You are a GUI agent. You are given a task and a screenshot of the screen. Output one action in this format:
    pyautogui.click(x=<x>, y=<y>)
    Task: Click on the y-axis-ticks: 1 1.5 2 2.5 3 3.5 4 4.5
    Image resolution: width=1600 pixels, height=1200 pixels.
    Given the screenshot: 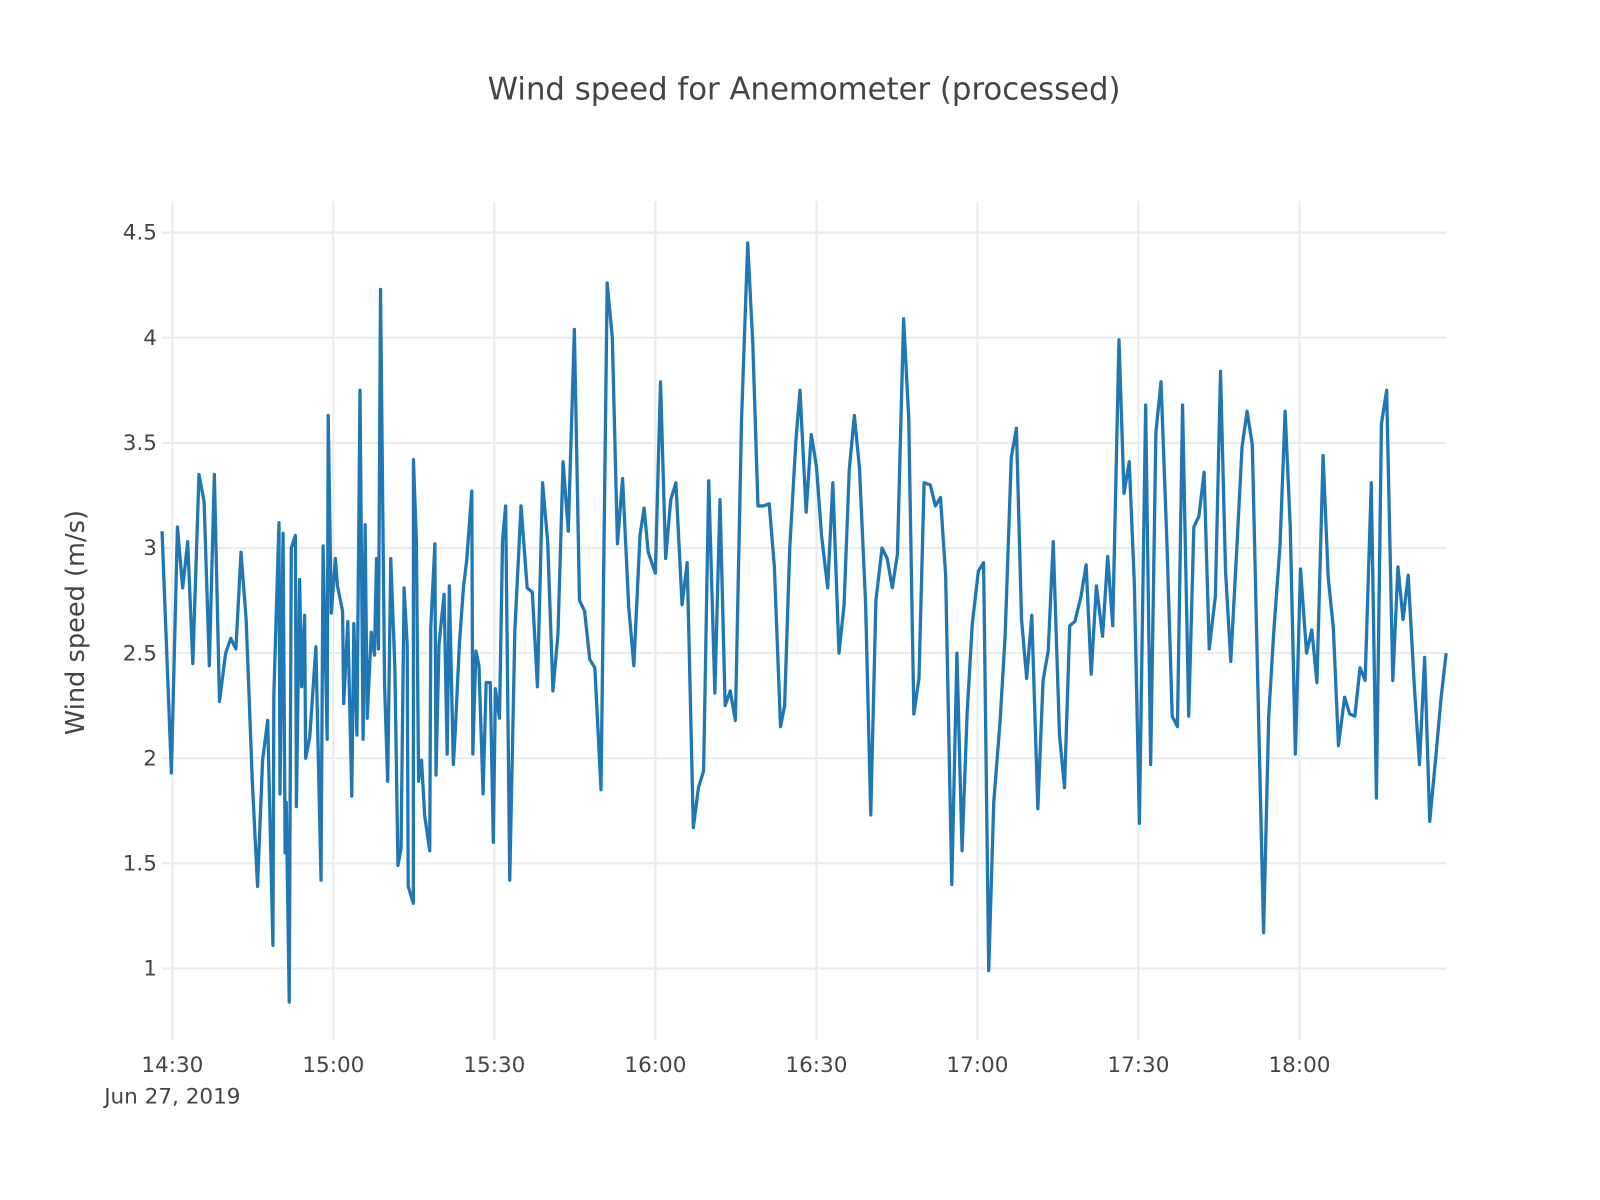 What is the action you would take?
    pyautogui.click(x=140, y=601)
    